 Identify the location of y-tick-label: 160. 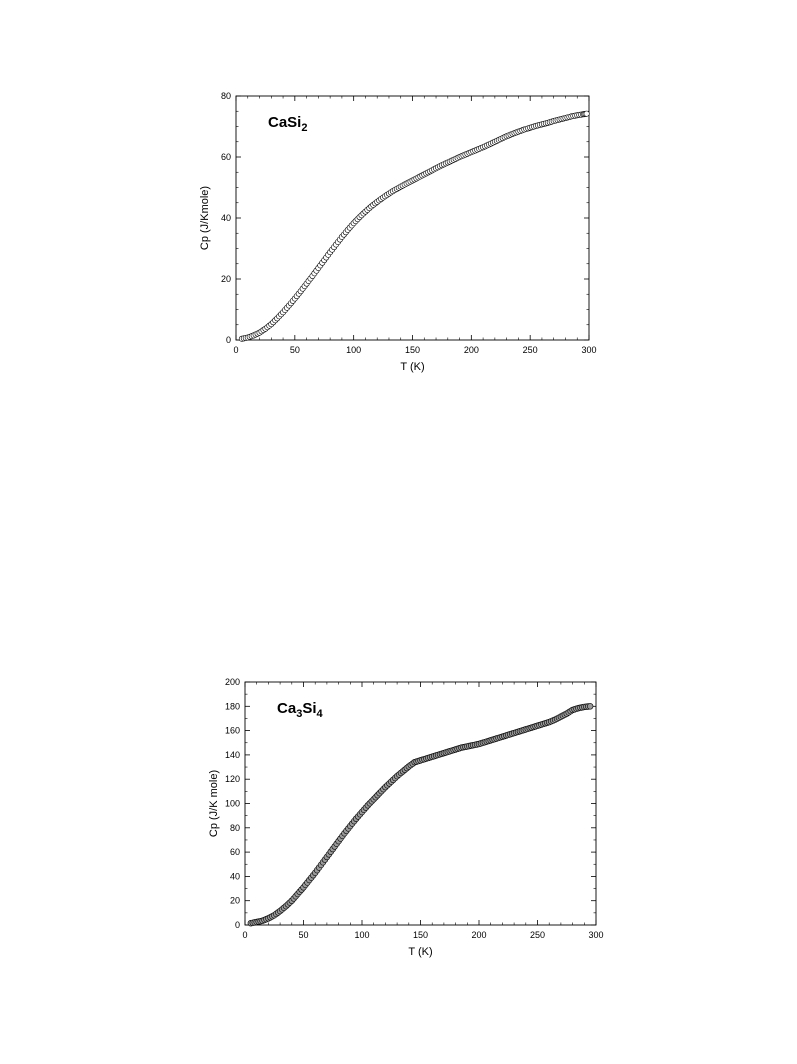
(232, 731).